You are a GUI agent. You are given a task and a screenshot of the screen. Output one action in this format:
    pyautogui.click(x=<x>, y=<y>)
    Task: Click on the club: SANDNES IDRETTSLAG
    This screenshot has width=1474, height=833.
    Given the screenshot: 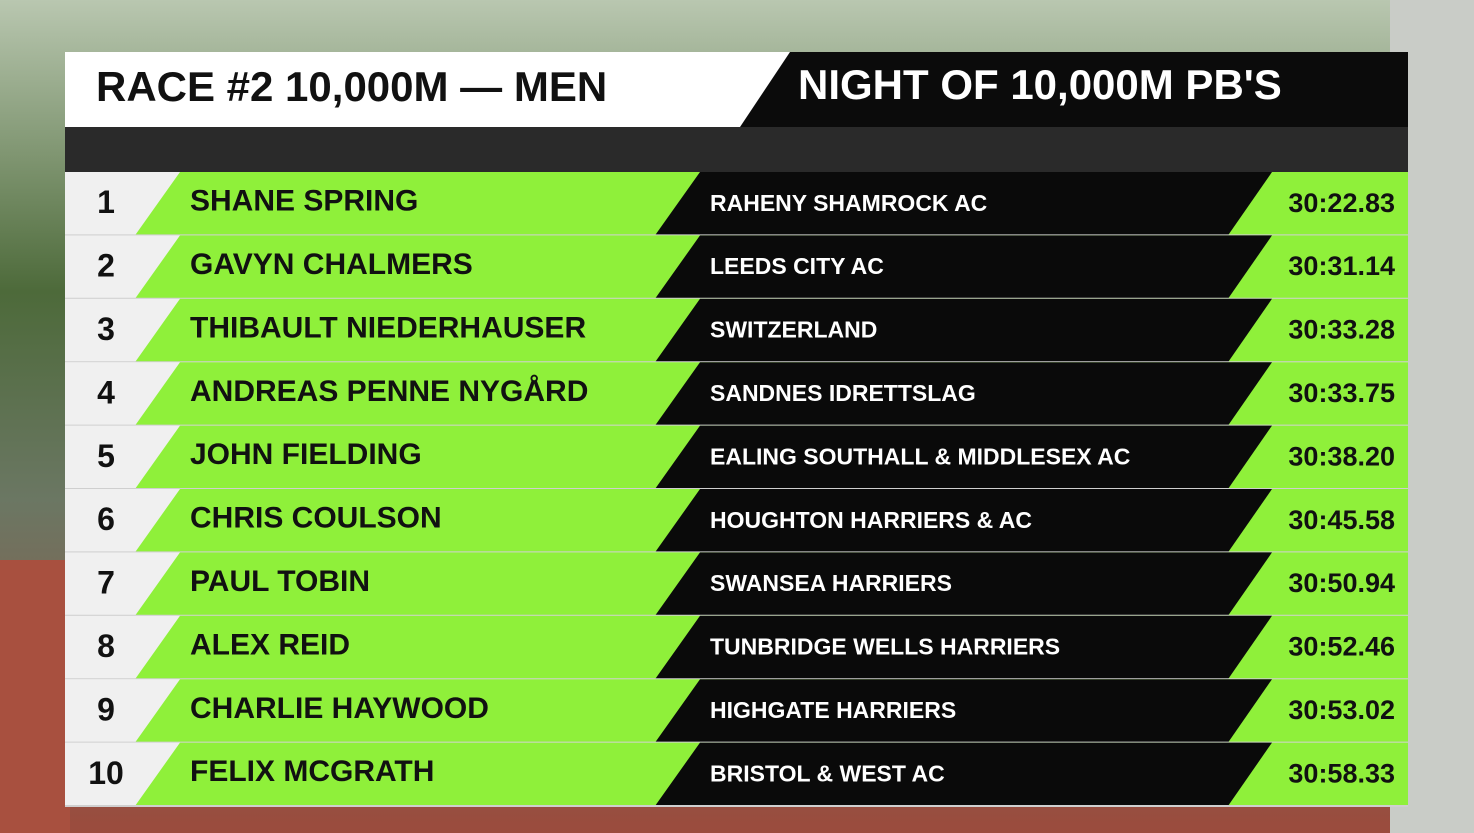 What is the action you would take?
    pyautogui.click(x=843, y=393)
    